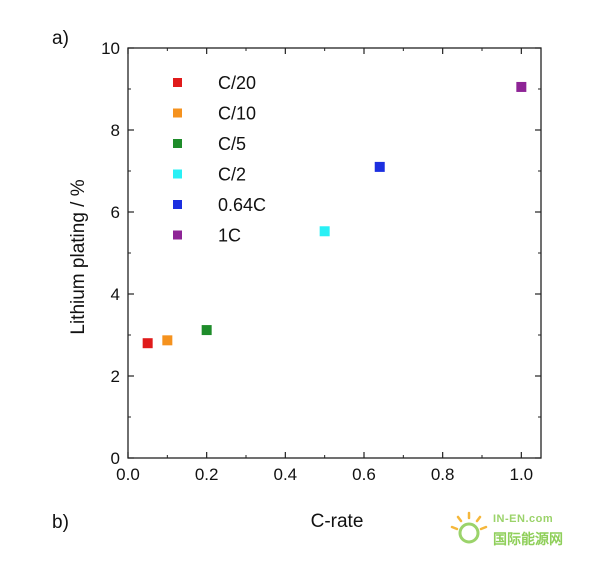 Image resolution: width=593 pixels, height=561 pixels. Describe the element at coordinates (219, 159) in the screenshot. I see `legend: C/20 C/10 C/5 C/2 0.64C 1C` at that location.